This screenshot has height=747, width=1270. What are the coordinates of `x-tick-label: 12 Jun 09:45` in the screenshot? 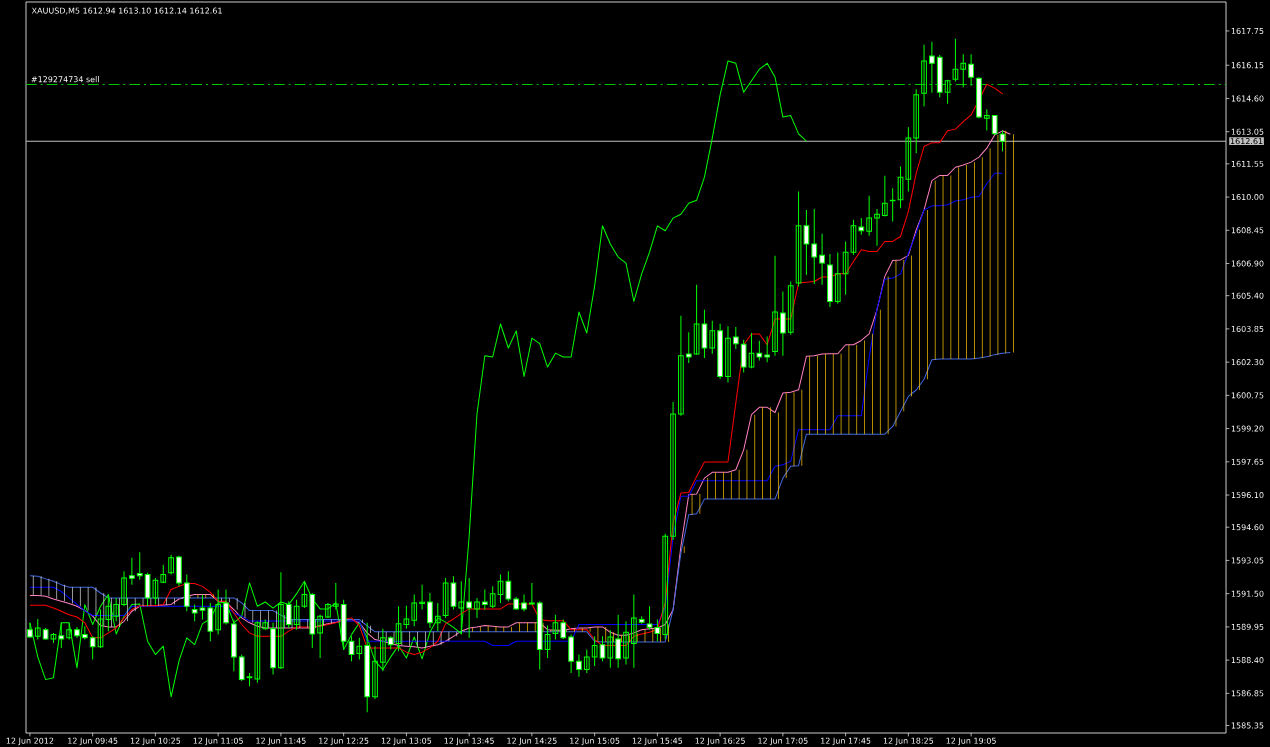 It's located at (93, 741).